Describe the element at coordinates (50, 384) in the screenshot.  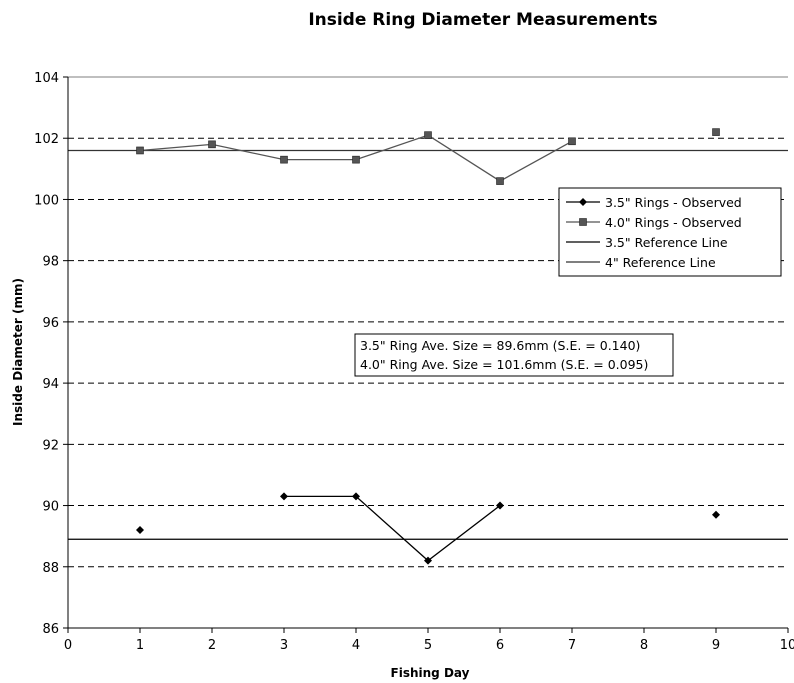
I see `y-tick-label-94: 94` at that location.